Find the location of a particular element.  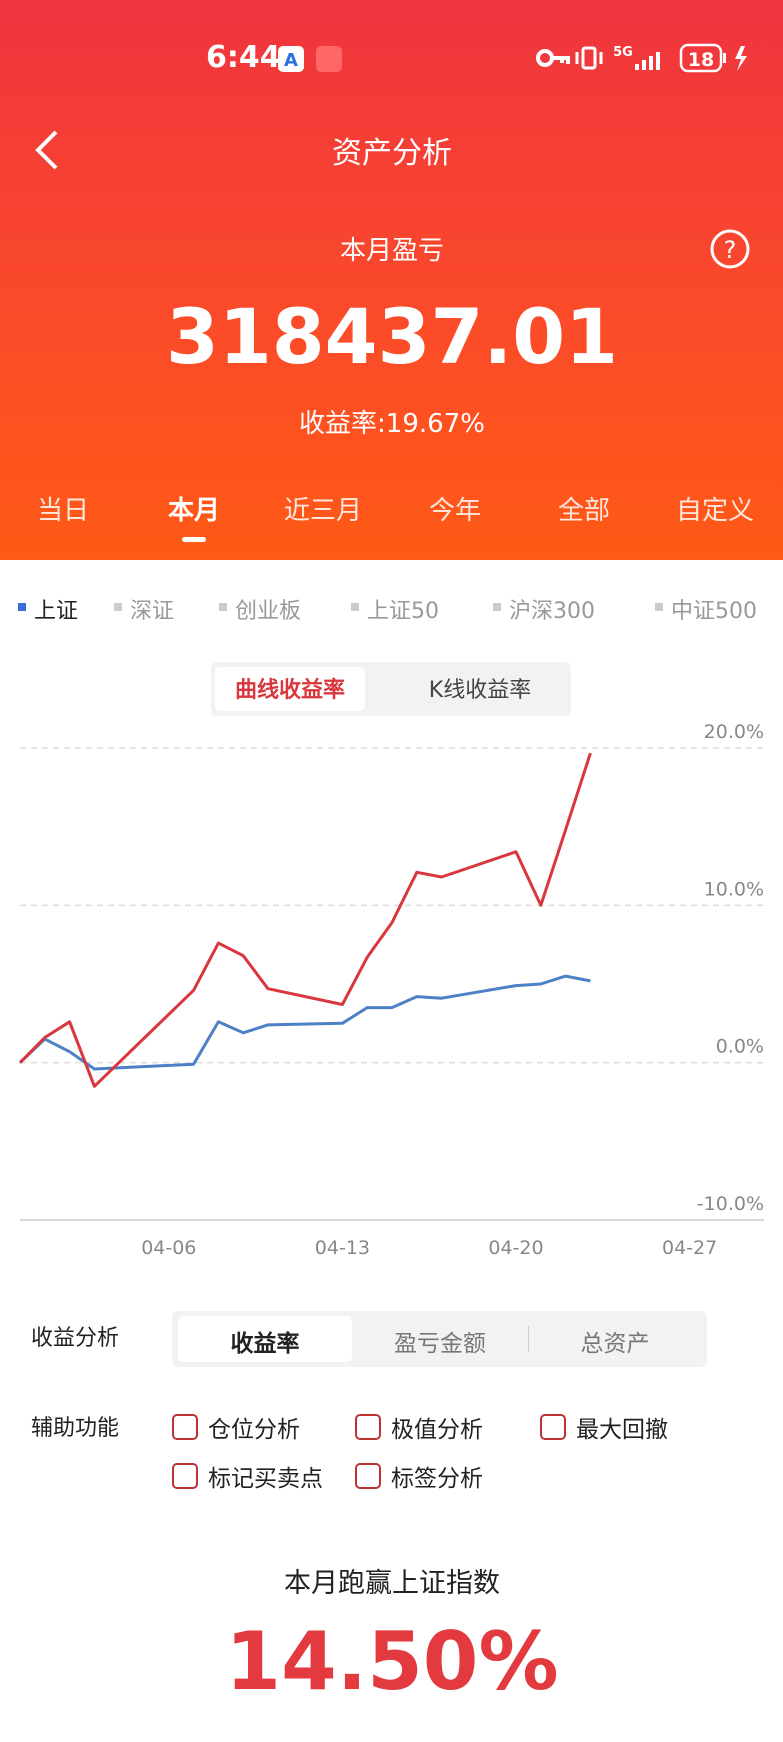

summary-label: 本月跑赢上证指数 is located at coordinates (392, 1583).